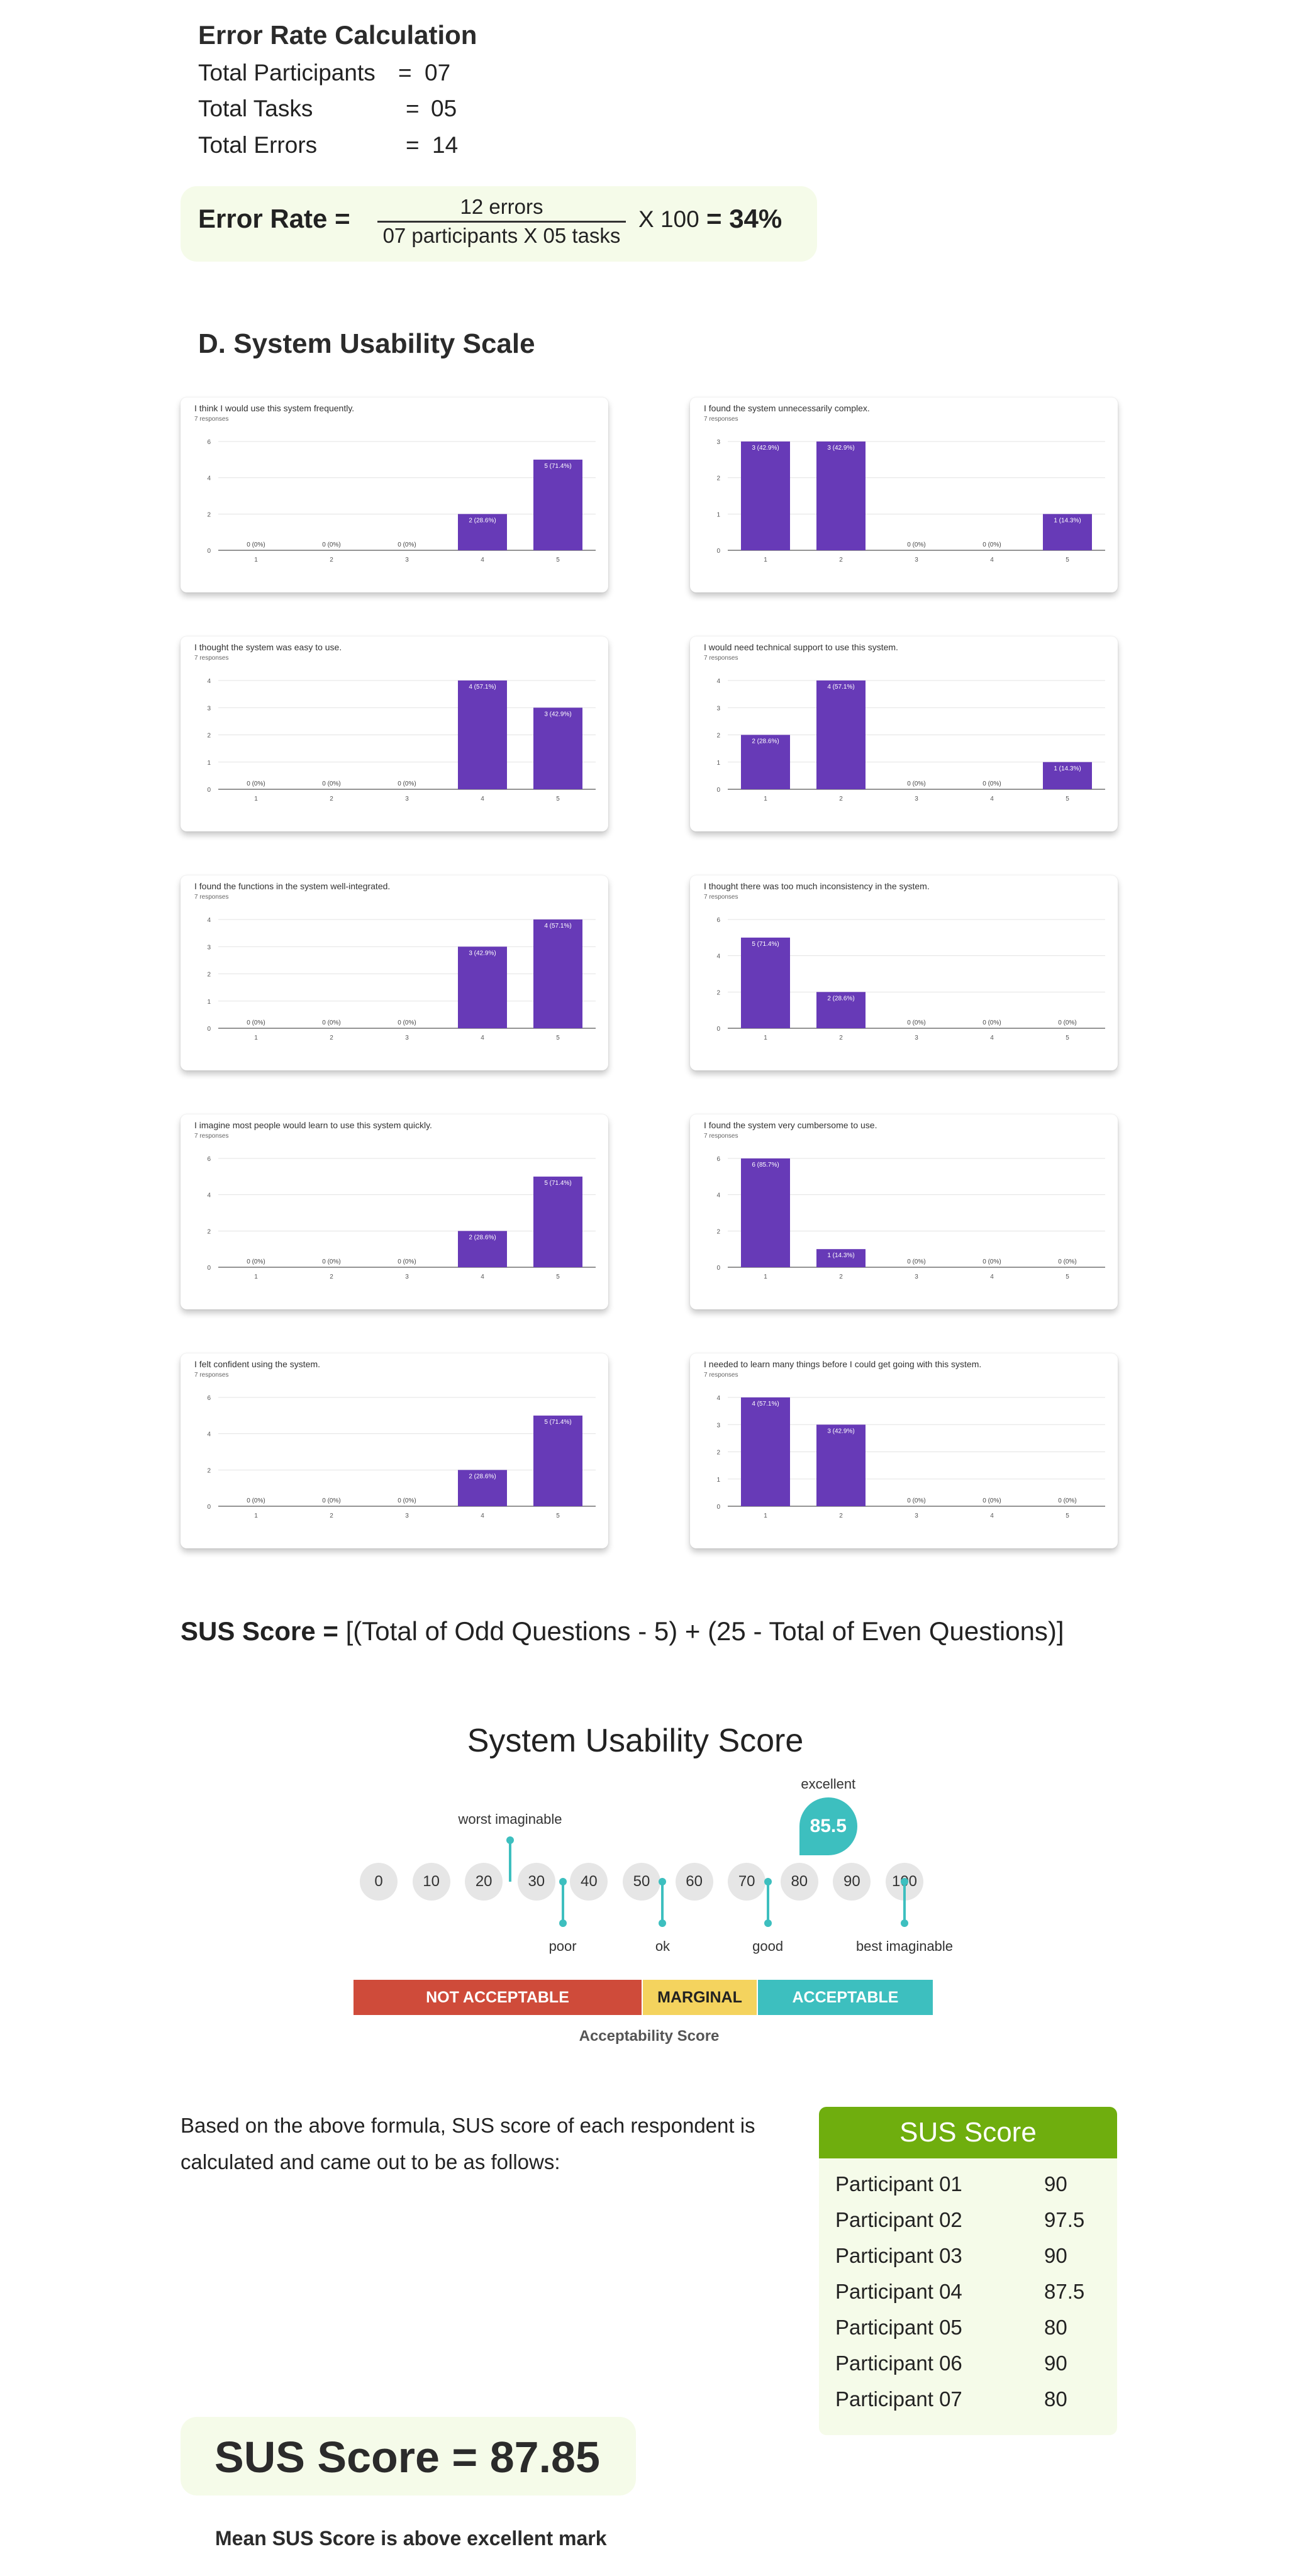 This screenshot has height=2576, width=1297. Describe the element at coordinates (502, 206) in the screenshot. I see `error-numerator: 12 errors` at that location.